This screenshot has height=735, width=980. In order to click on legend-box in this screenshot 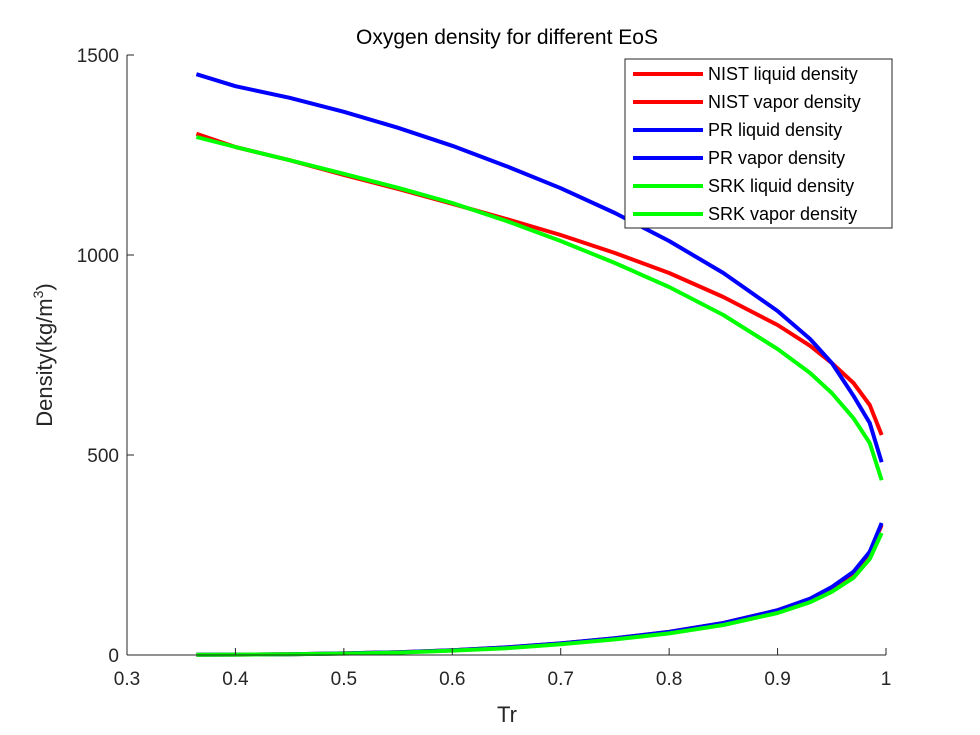, I will do `click(758, 143)`.